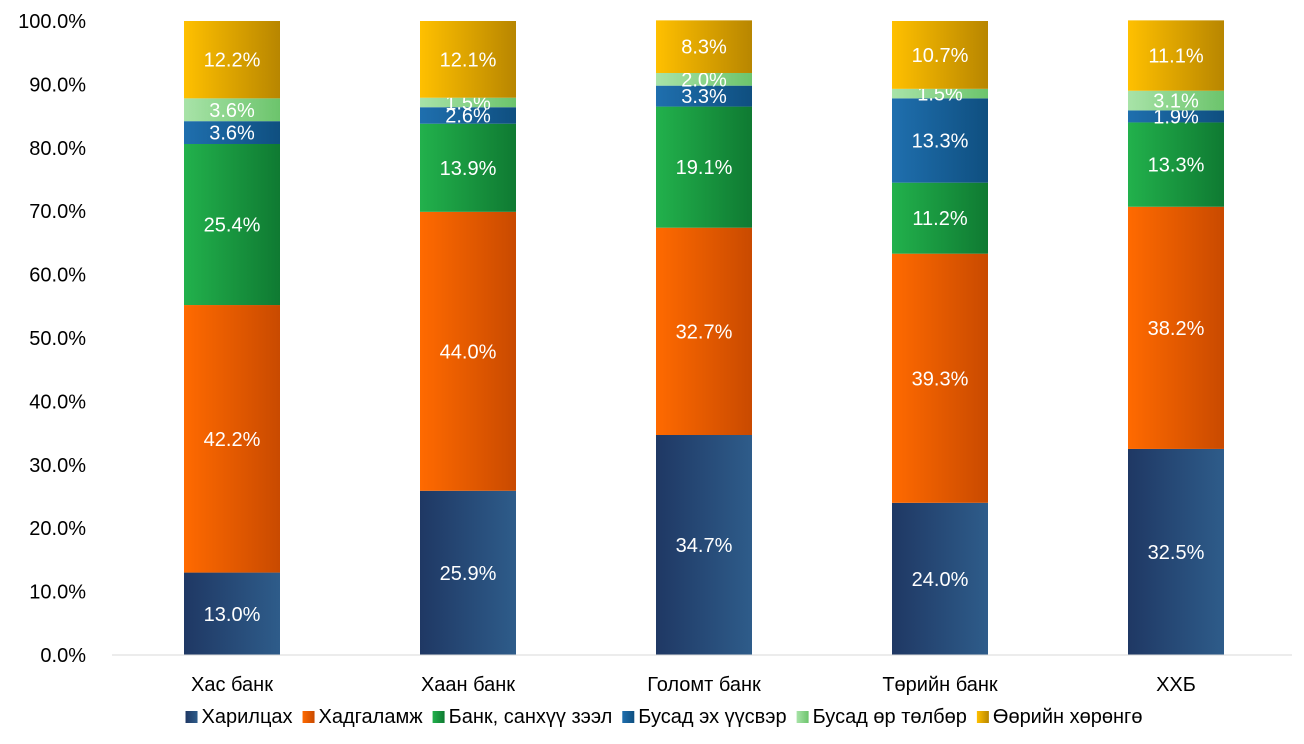  I want to click on data-label: 12.2%, so click(232, 61).